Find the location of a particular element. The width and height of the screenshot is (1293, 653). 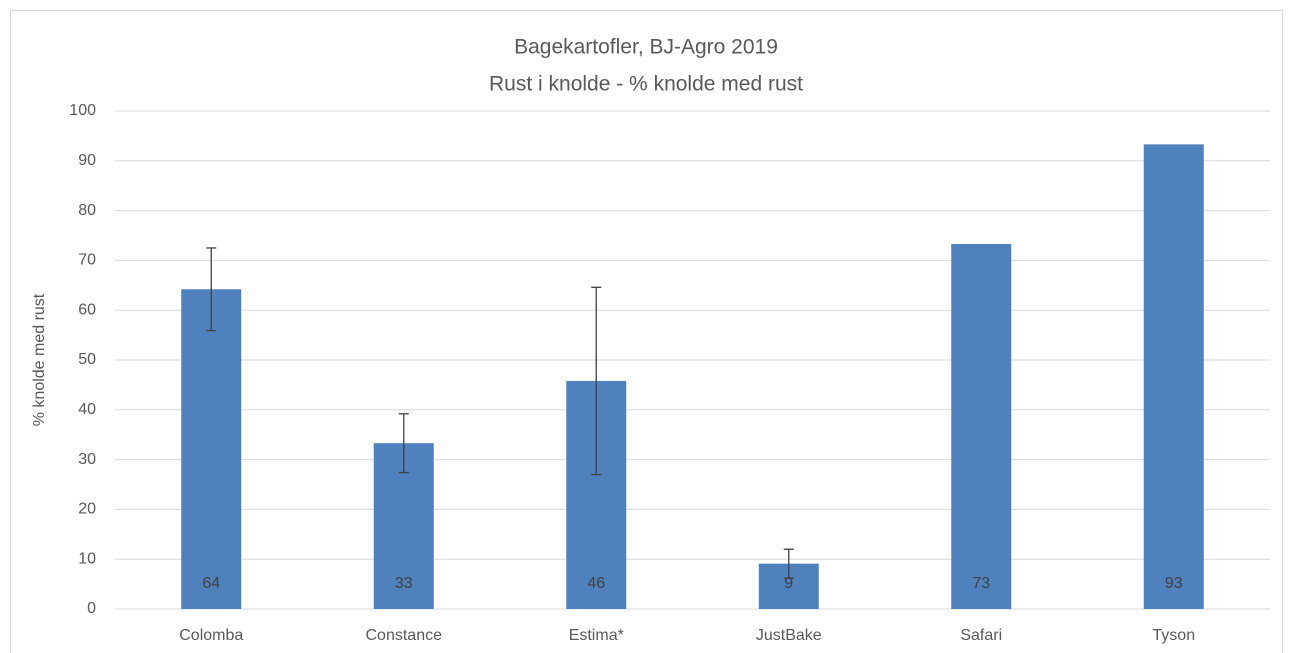

chart-title: Bagekartofler, BJ-Agro 2019 is located at coordinates (646, 47).